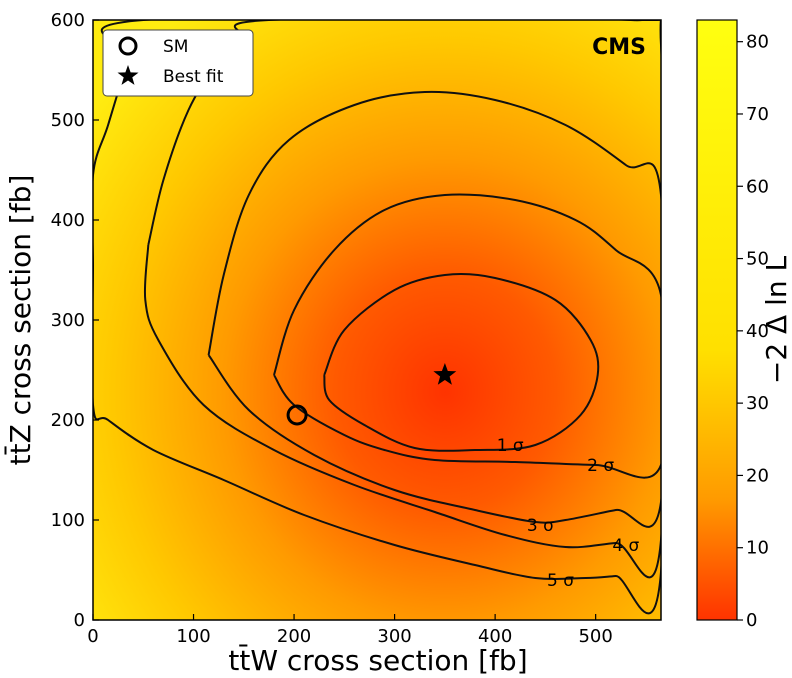 This screenshot has width=792, height=678. Describe the element at coordinates (68, 520) in the screenshot. I see `y-tick-label: 100` at that location.